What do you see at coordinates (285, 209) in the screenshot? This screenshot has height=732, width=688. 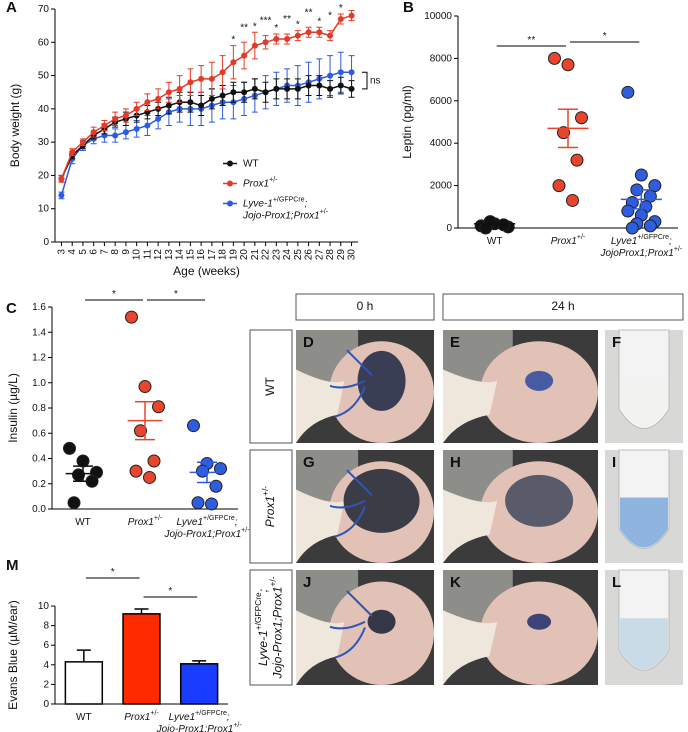 I see `legend-label: Lyve-1+/GFPCre; Jojo-Prox1;Prox1+/-` at bounding box center [285, 209].